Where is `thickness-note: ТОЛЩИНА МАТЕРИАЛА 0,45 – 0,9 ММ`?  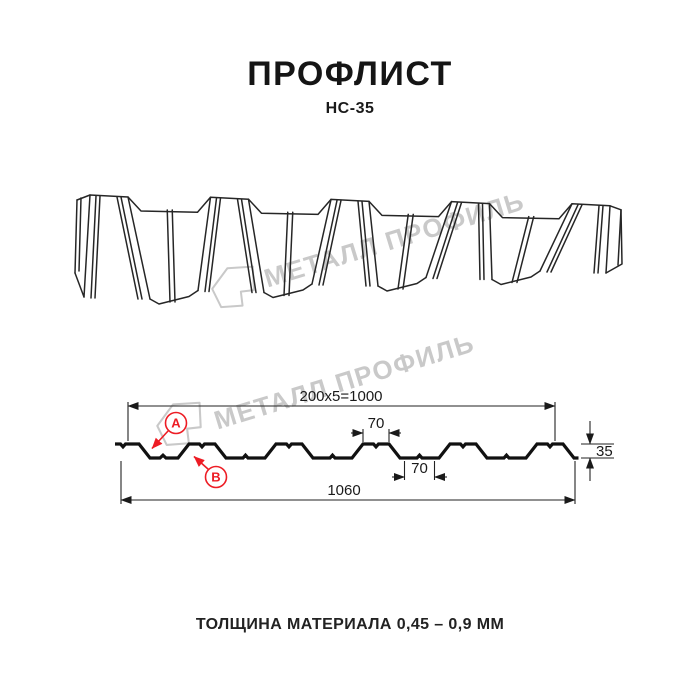
thickness-note: ТОЛЩИНА МАТЕРИАЛА 0,45 – 0,9 ММ is located at coordinates (350, 624).